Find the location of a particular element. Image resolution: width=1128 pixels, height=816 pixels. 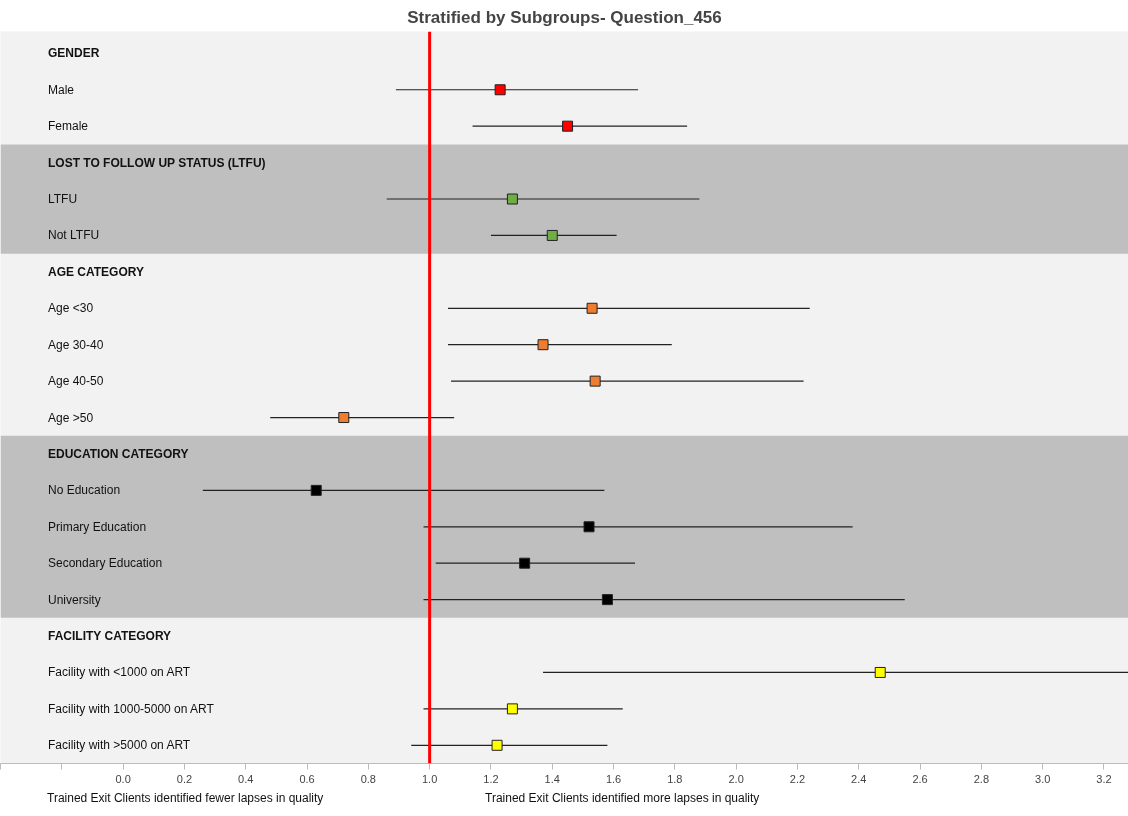

x-tick-label: 3.0 is located at coordinates (1043, 778).